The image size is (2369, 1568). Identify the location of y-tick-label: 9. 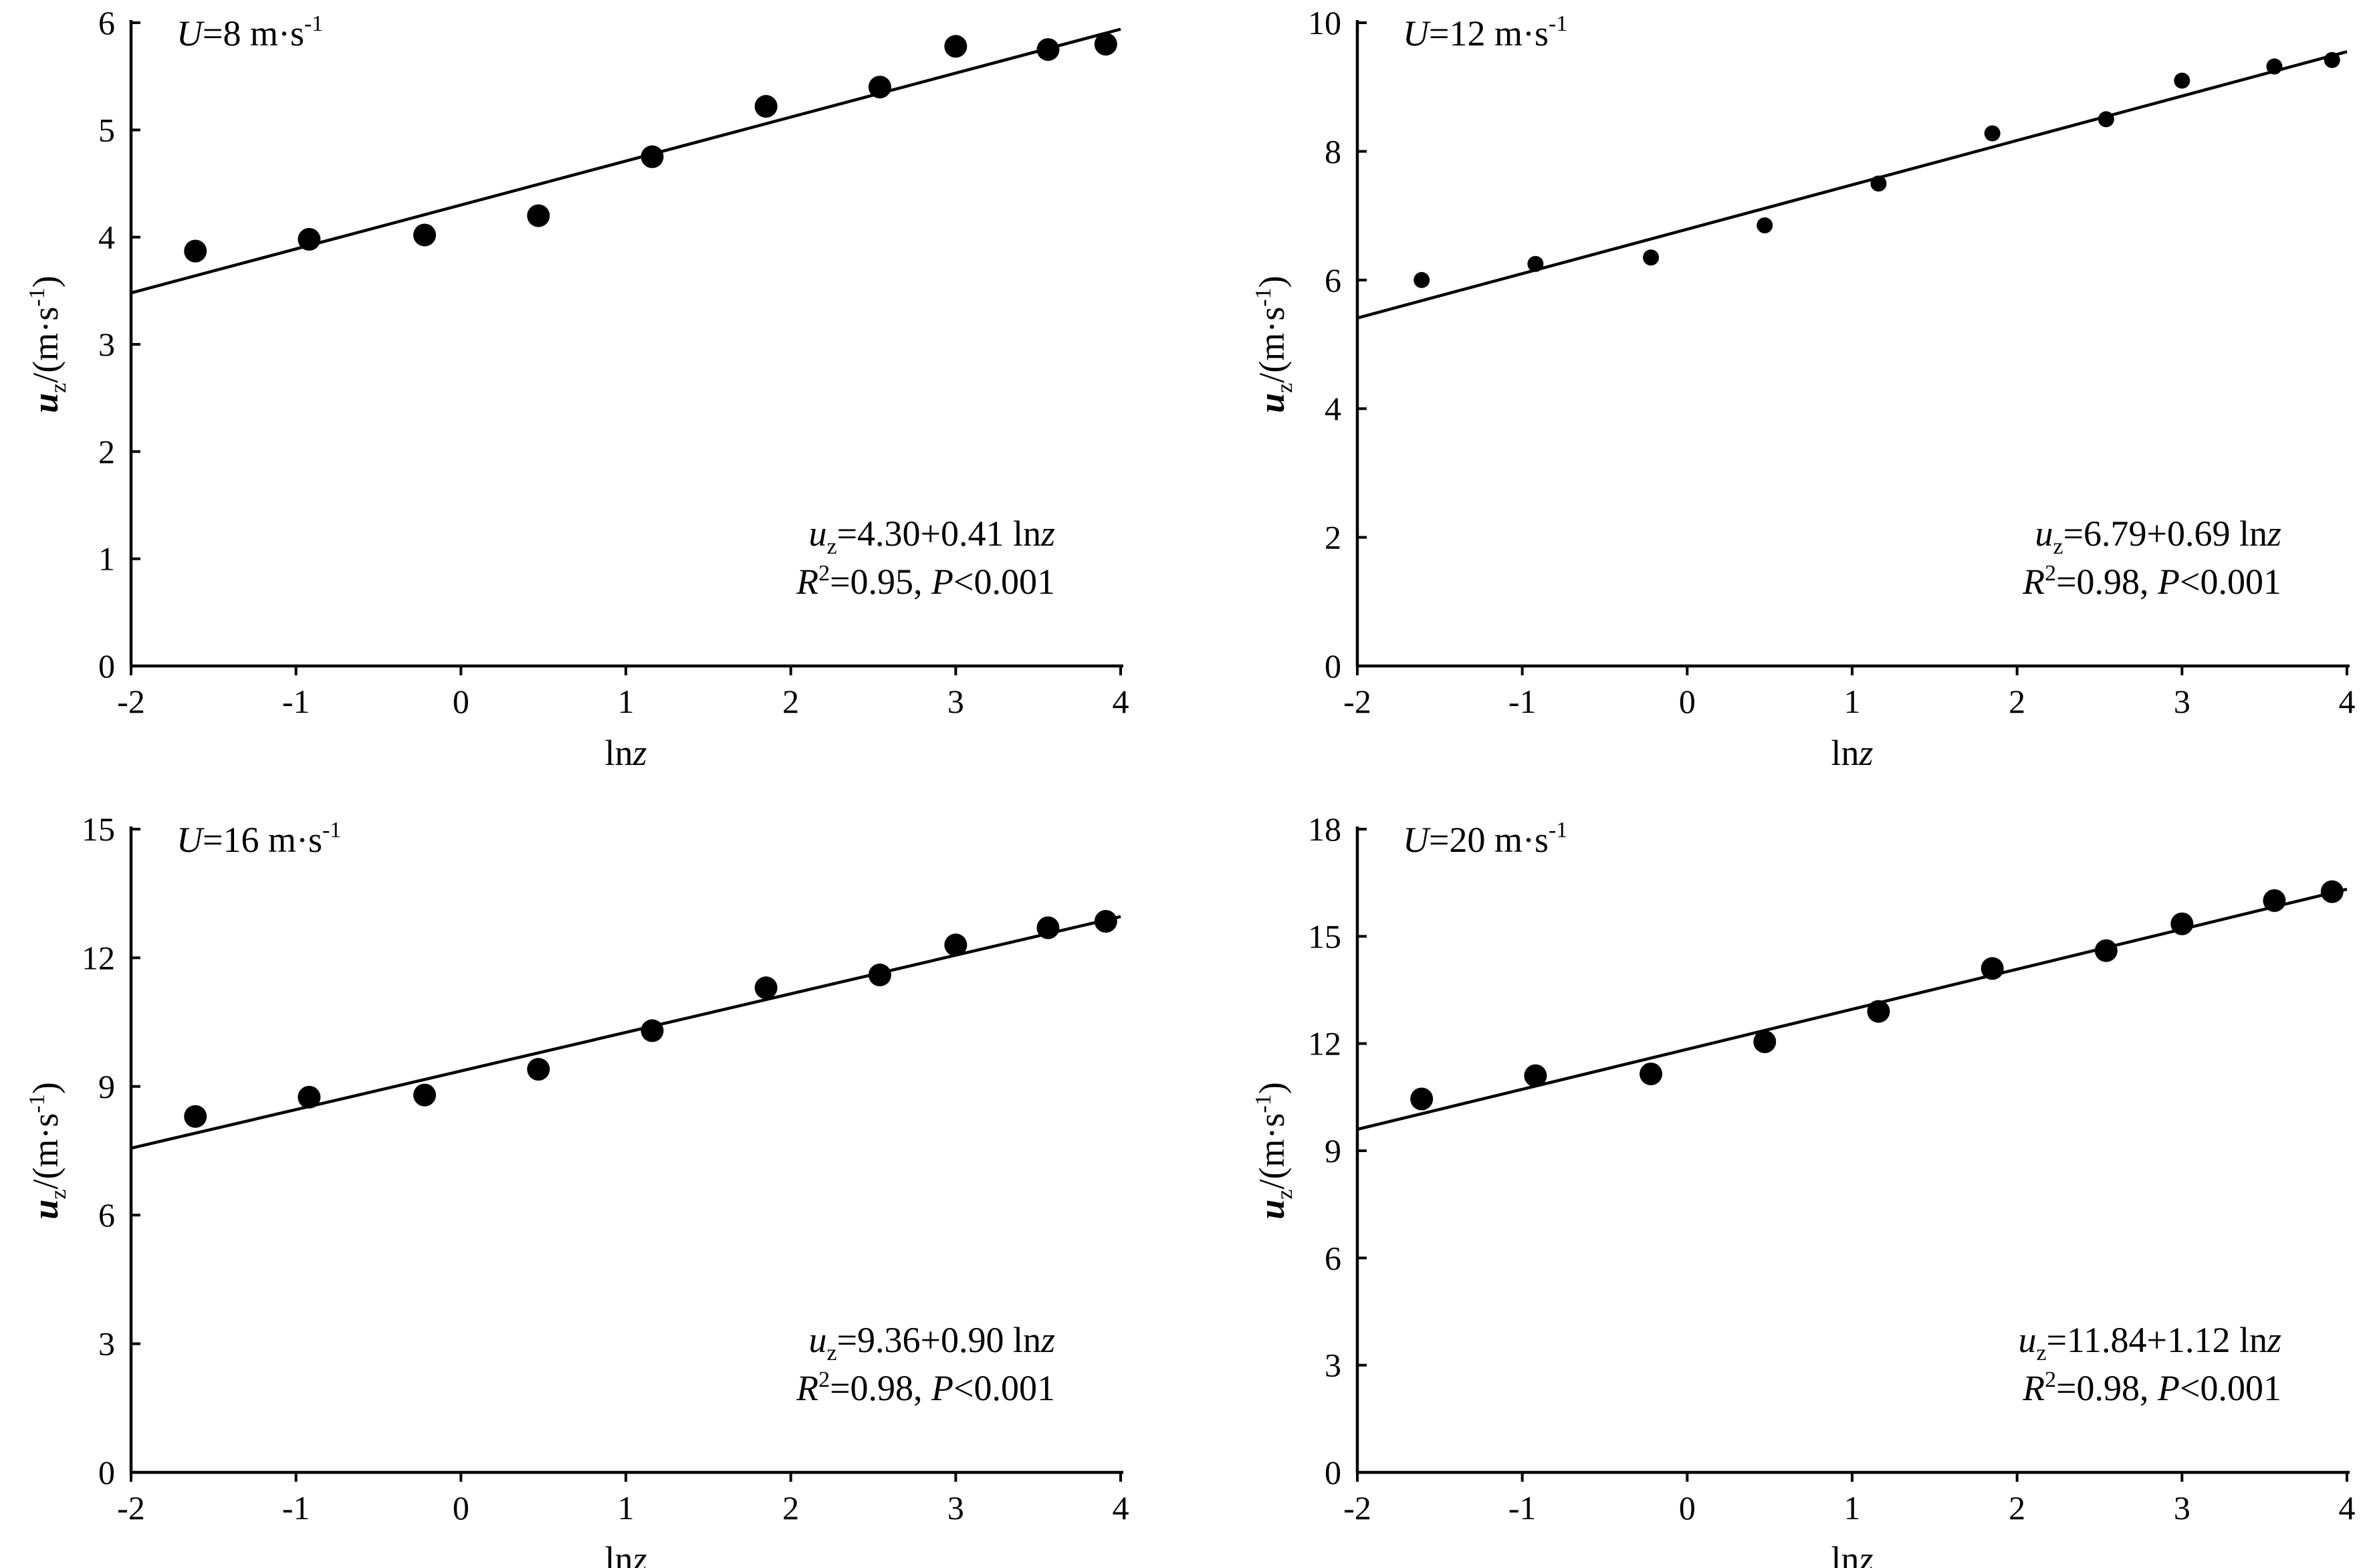
(1333, 1150).